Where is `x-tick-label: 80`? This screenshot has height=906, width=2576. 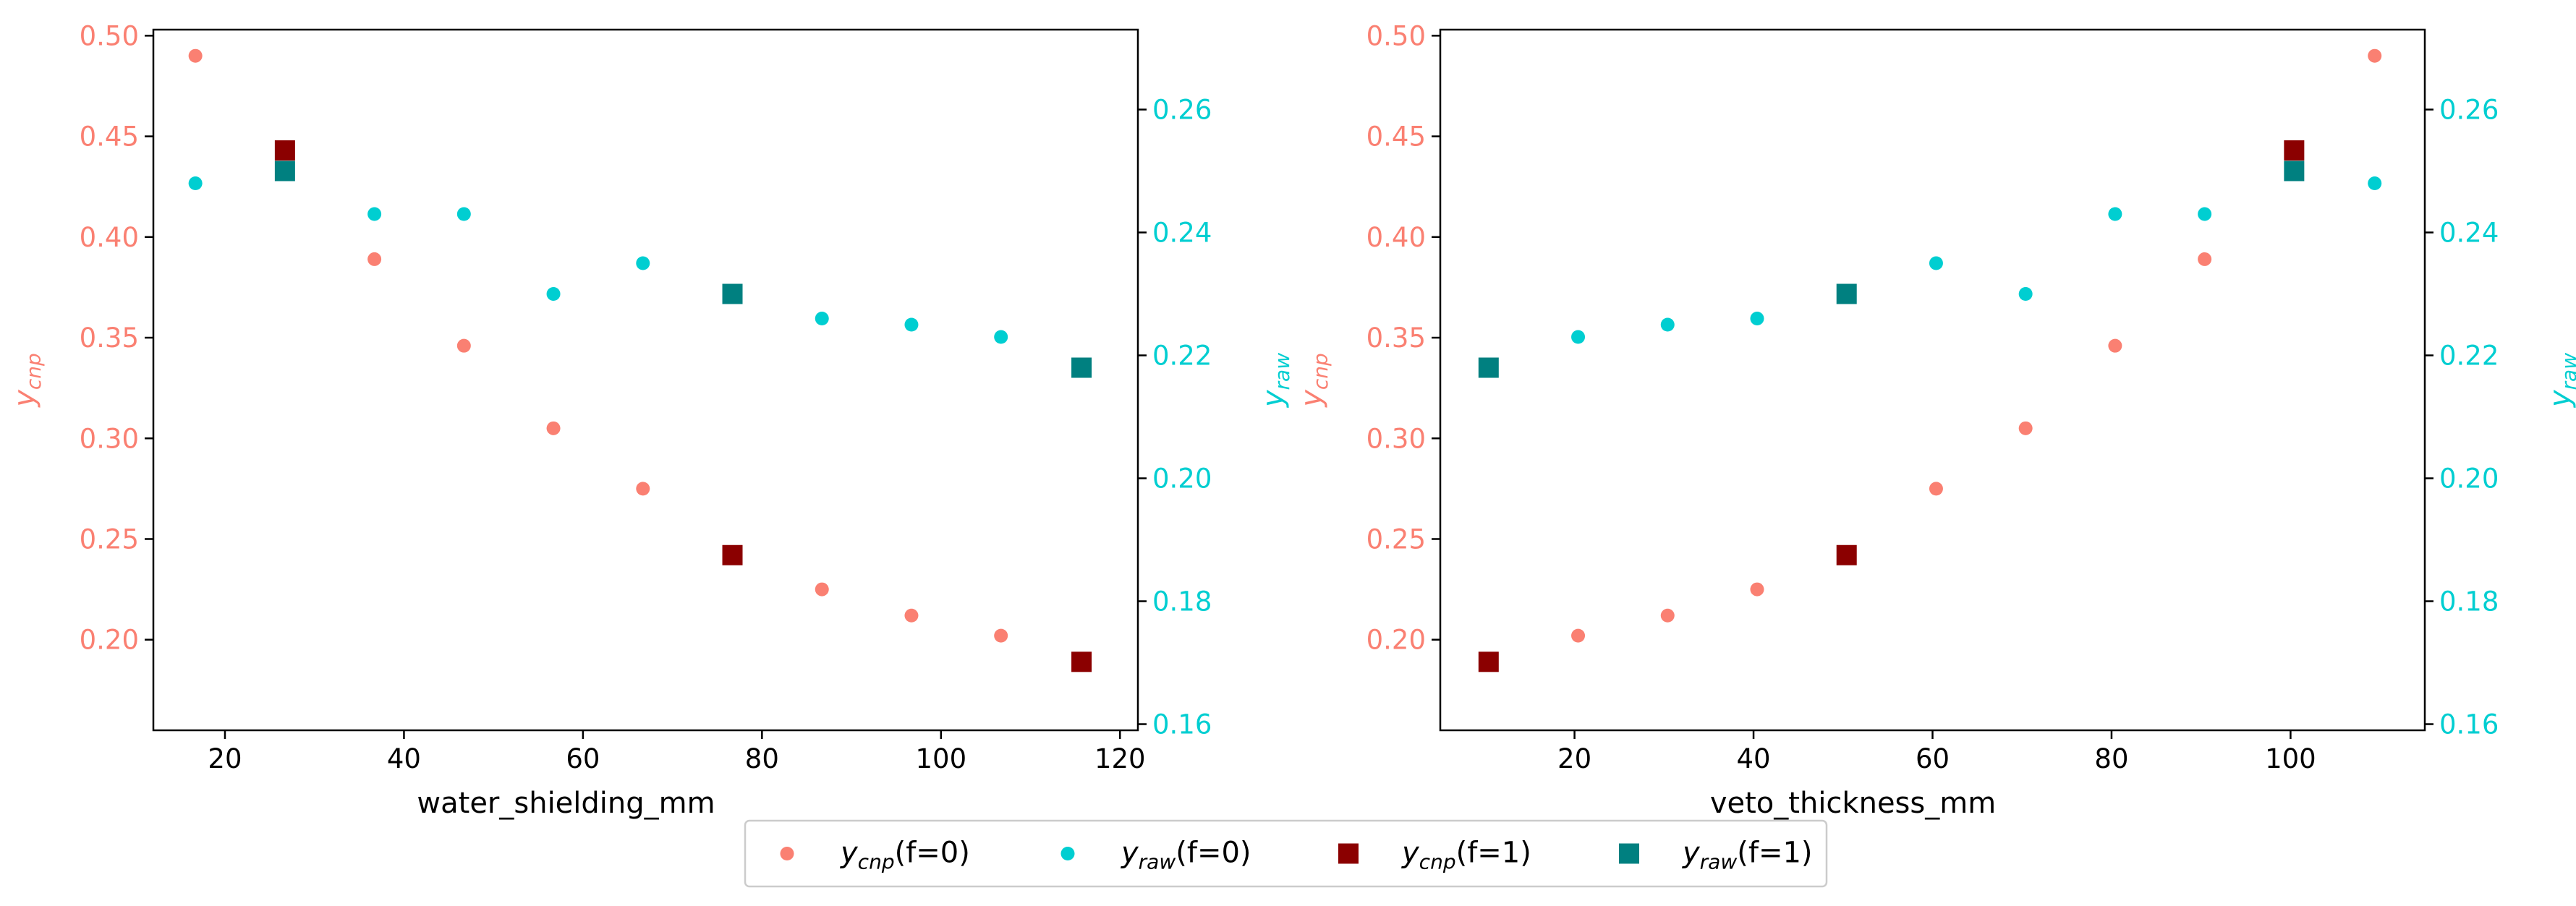
x-tick-label: 80 is located at coordinates (2111, 759).